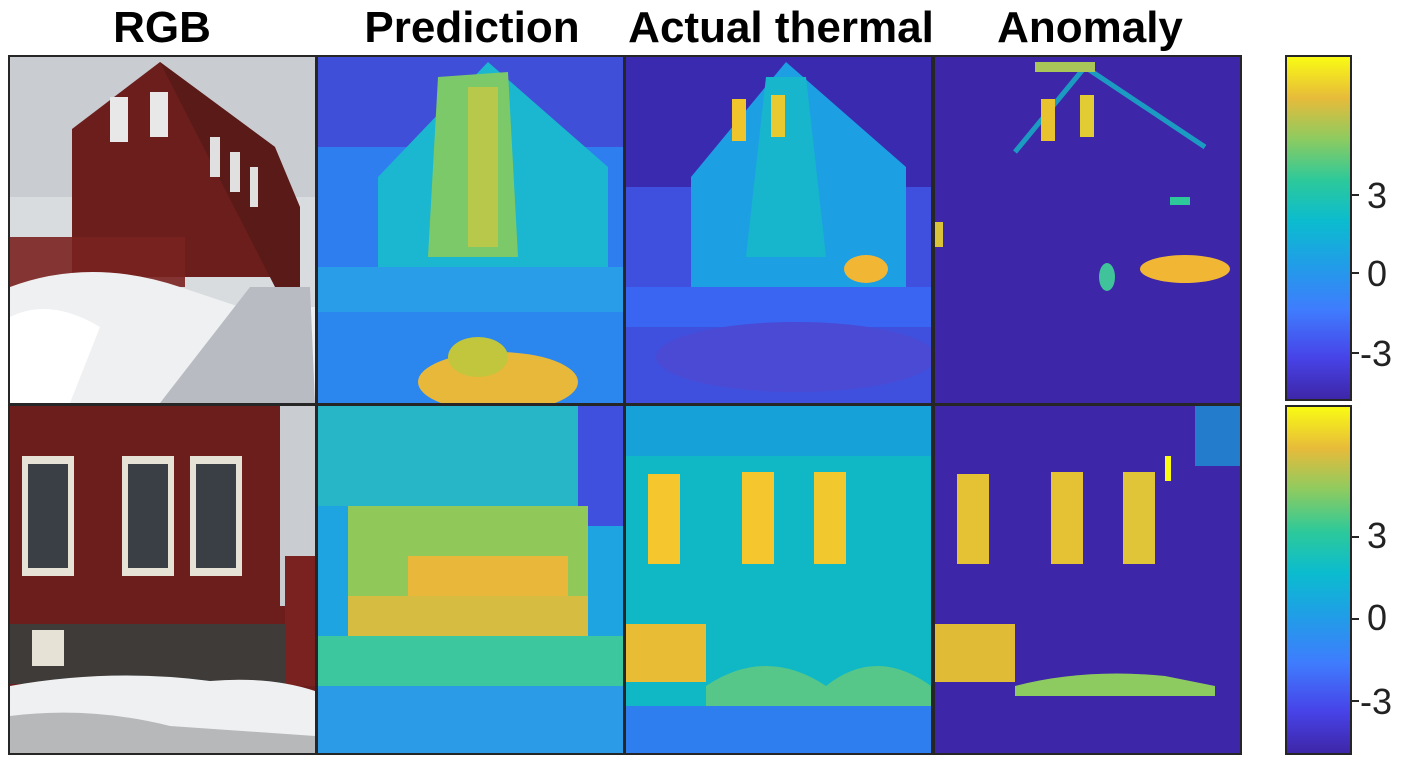  I want to click on column-title-rgb: RGB, so click(162, 27).